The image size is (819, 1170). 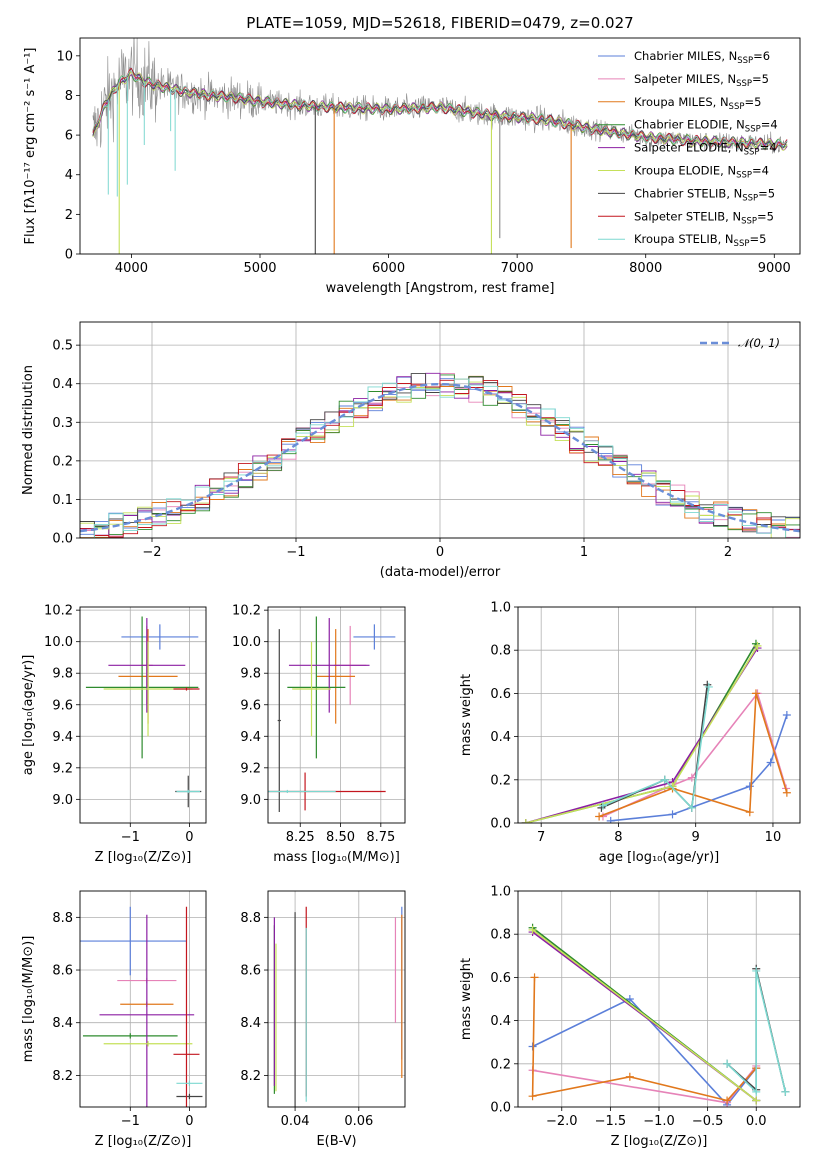 I want to click on x-tick-label: 4000, so click(x=131, y=268).